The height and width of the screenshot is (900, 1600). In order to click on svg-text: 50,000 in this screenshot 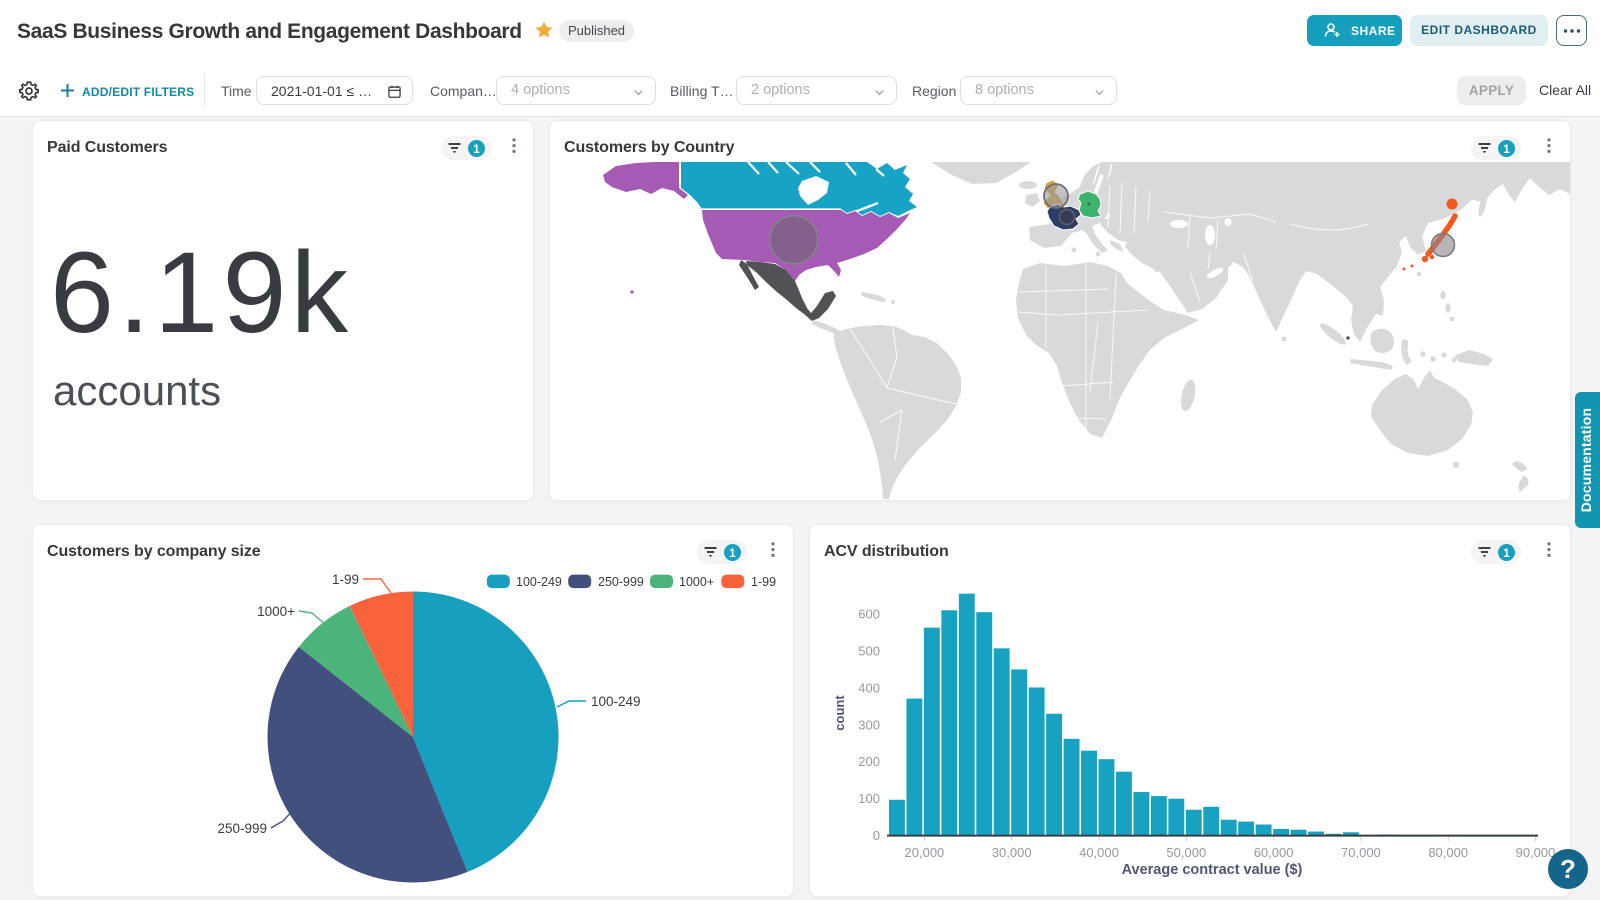, I will do `click(1186, 852)`.